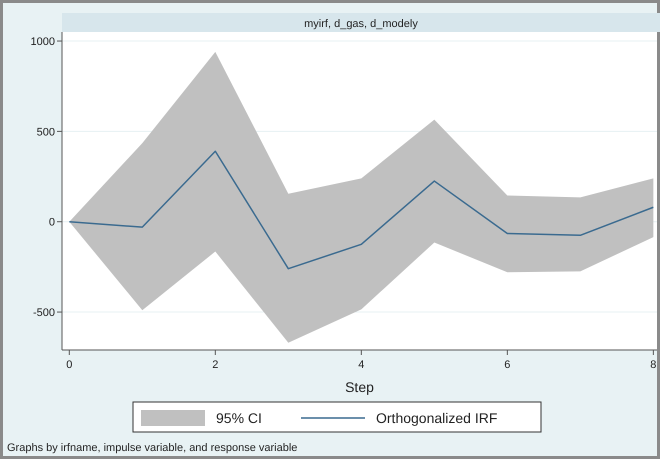  Describe the element at coordinates (507, 365) in the screenshot. I see `x-tick-label: 6` at that location.